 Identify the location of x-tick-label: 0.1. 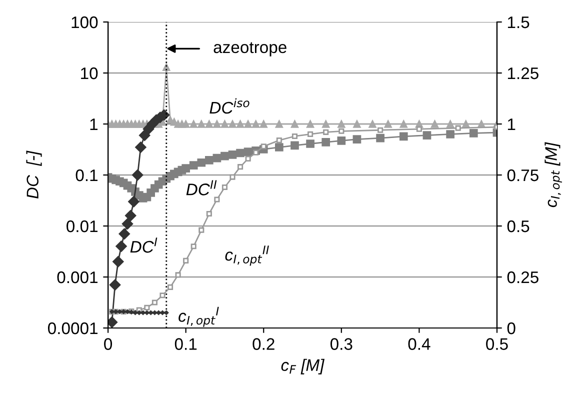
(185, 344).